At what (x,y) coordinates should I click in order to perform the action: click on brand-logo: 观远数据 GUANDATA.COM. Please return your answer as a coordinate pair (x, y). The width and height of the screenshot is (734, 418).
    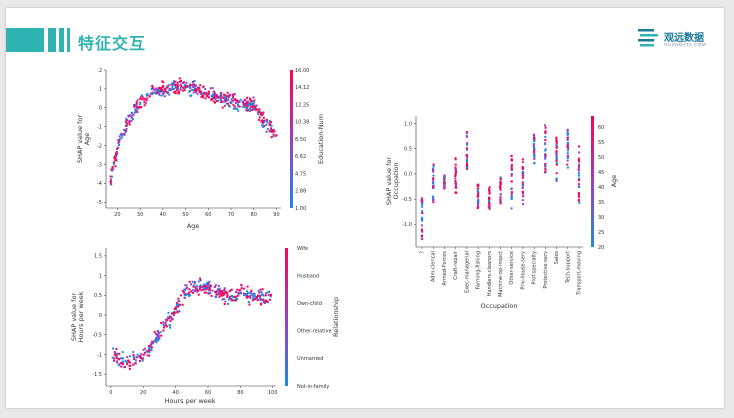
    Looking at the image, I should click on (676, 41).